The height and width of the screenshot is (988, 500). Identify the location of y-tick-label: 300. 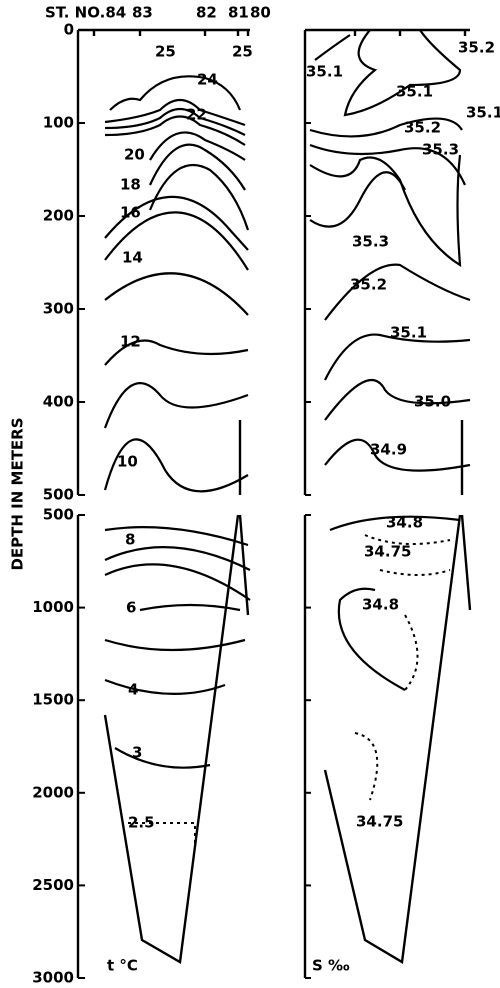
(58, 309).